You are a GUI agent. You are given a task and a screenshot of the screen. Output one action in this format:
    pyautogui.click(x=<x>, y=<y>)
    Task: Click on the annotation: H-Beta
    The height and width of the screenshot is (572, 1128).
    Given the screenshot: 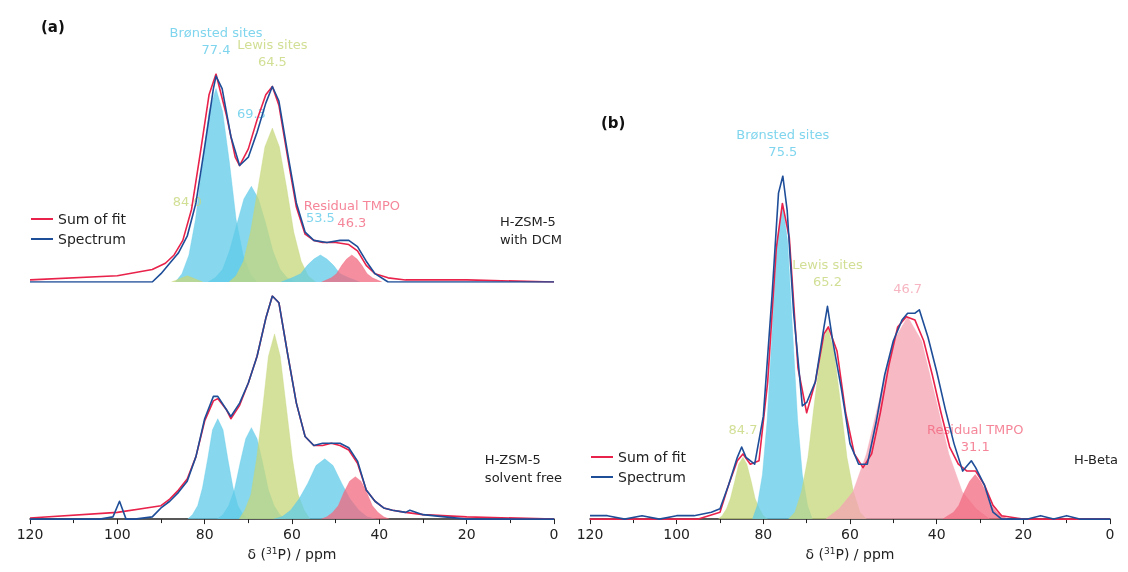 What is the action you would take?
    pyautogui.click(x=1096, y=459)
    